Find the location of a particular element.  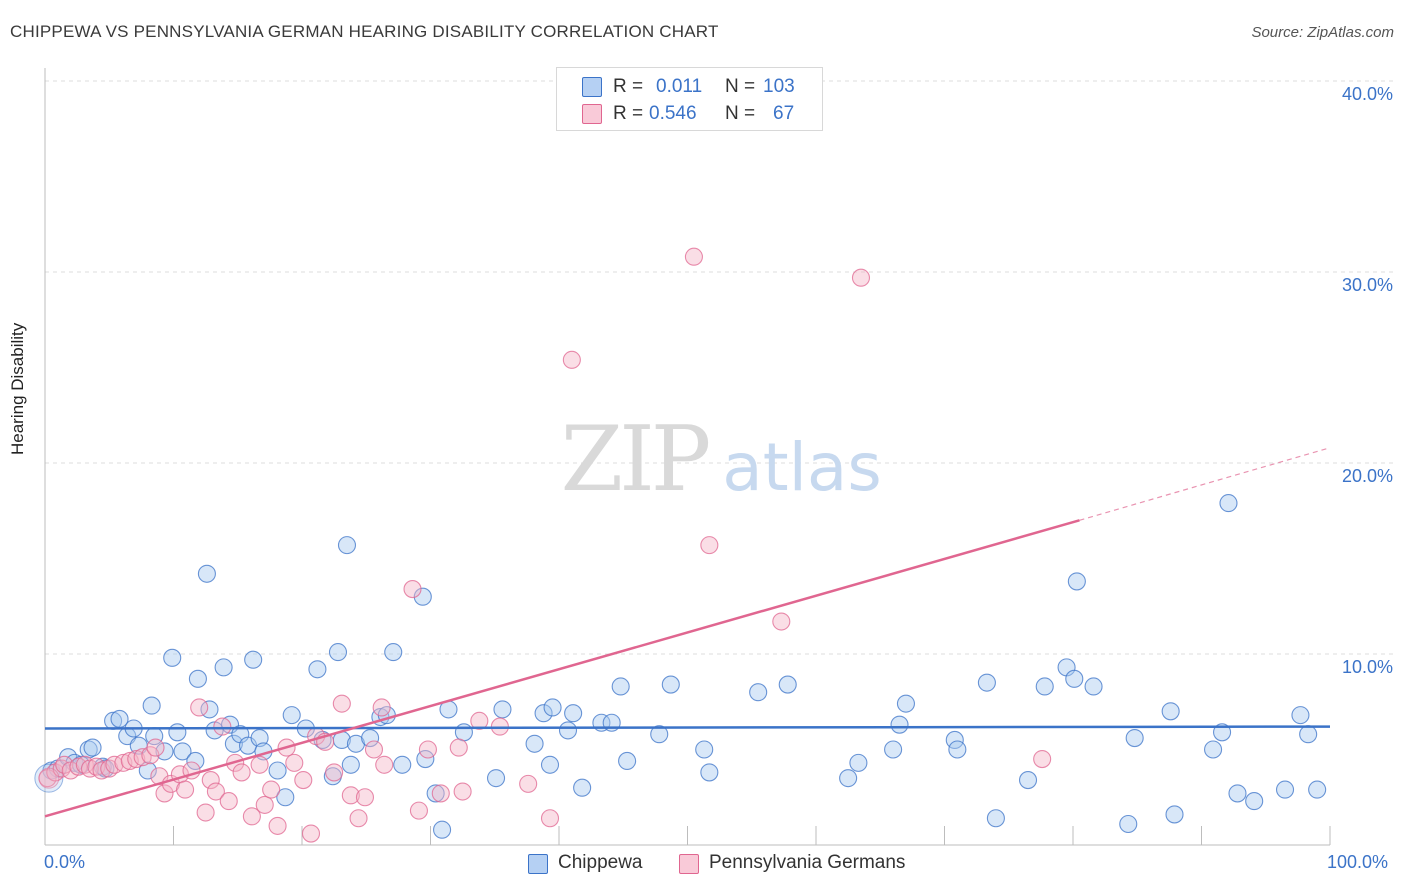

source-label: Source: ZipAtlas.com is located at coordinates (1322, 32).